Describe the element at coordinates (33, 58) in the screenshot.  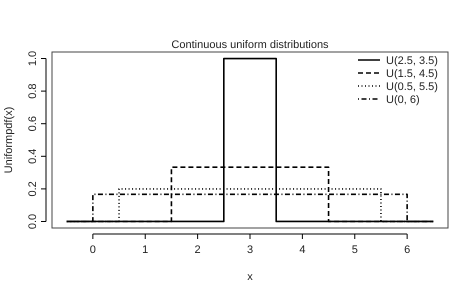
I see `y-tick-label: 1.0` at that location.